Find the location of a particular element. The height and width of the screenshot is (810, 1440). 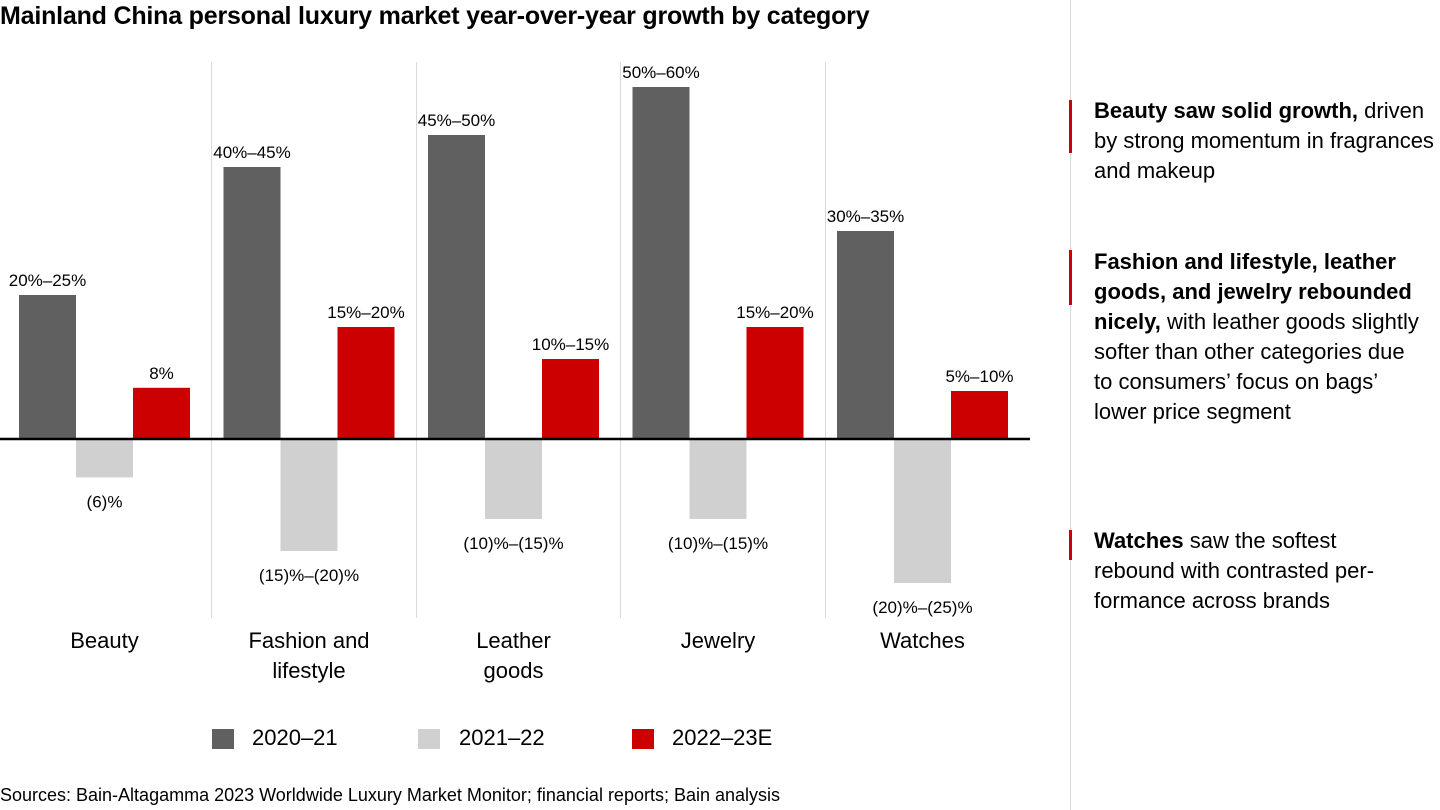

bar-2020–21-leather-goods is located at coordinates (456, 287).